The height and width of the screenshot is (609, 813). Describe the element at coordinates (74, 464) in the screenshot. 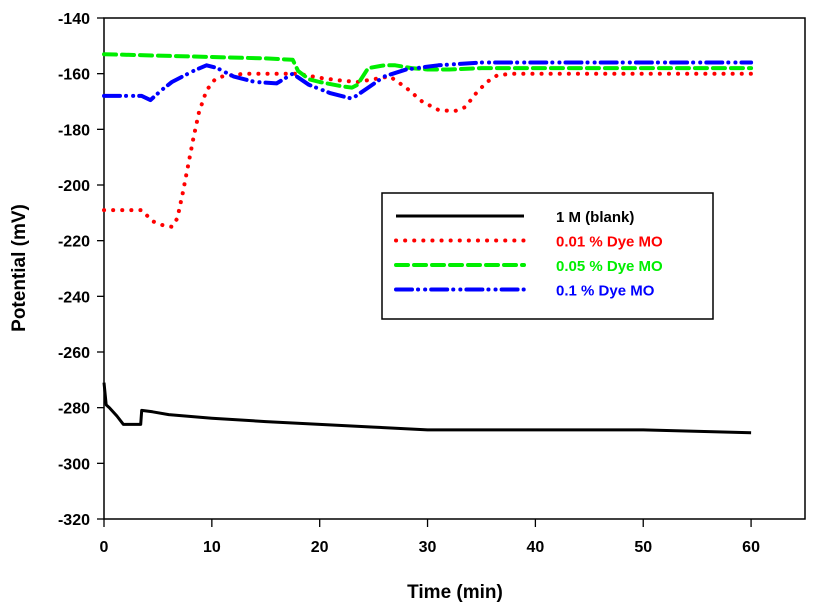

I see `y-tick-label: -300` at that location.